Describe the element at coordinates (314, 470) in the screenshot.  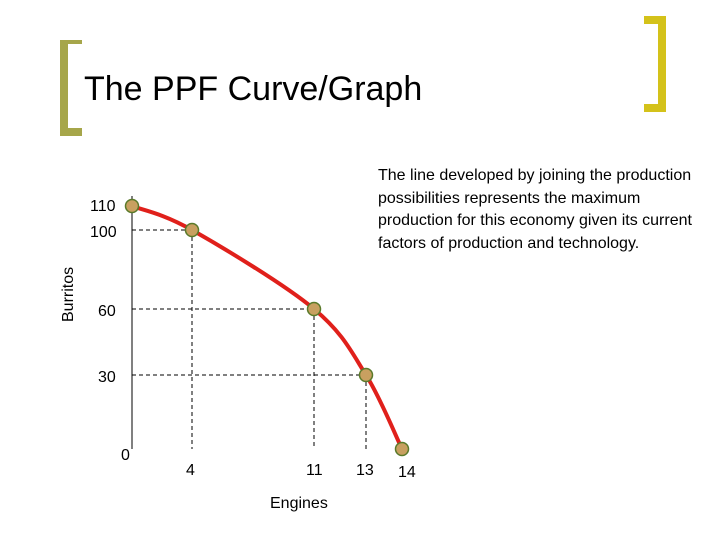
I see `x-tick-11: 11` at that location.